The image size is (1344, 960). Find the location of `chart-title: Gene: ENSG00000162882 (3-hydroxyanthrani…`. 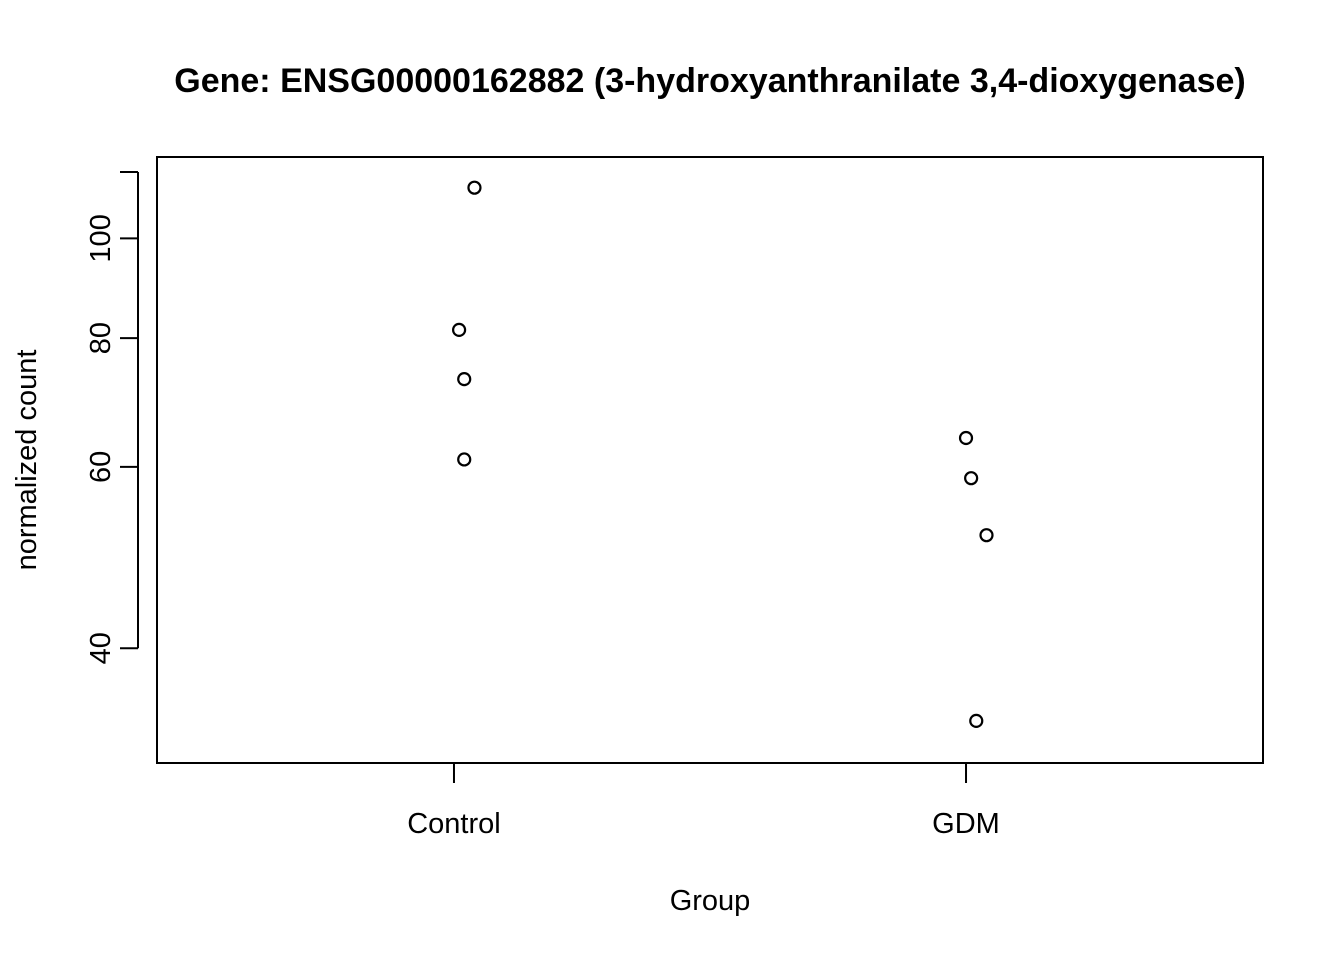

chart-title: Gene: ENSG00000162882 (3-hydroxyanthrani… is located at coordinates (709, 81).